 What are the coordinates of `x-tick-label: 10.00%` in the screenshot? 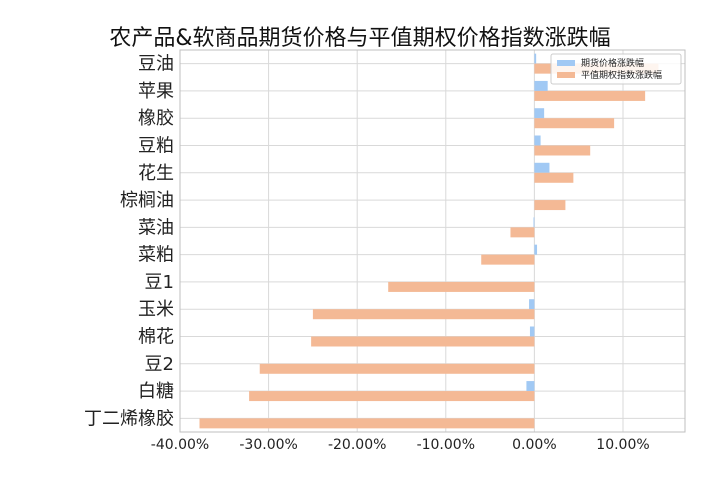 It's located at (622, 445).